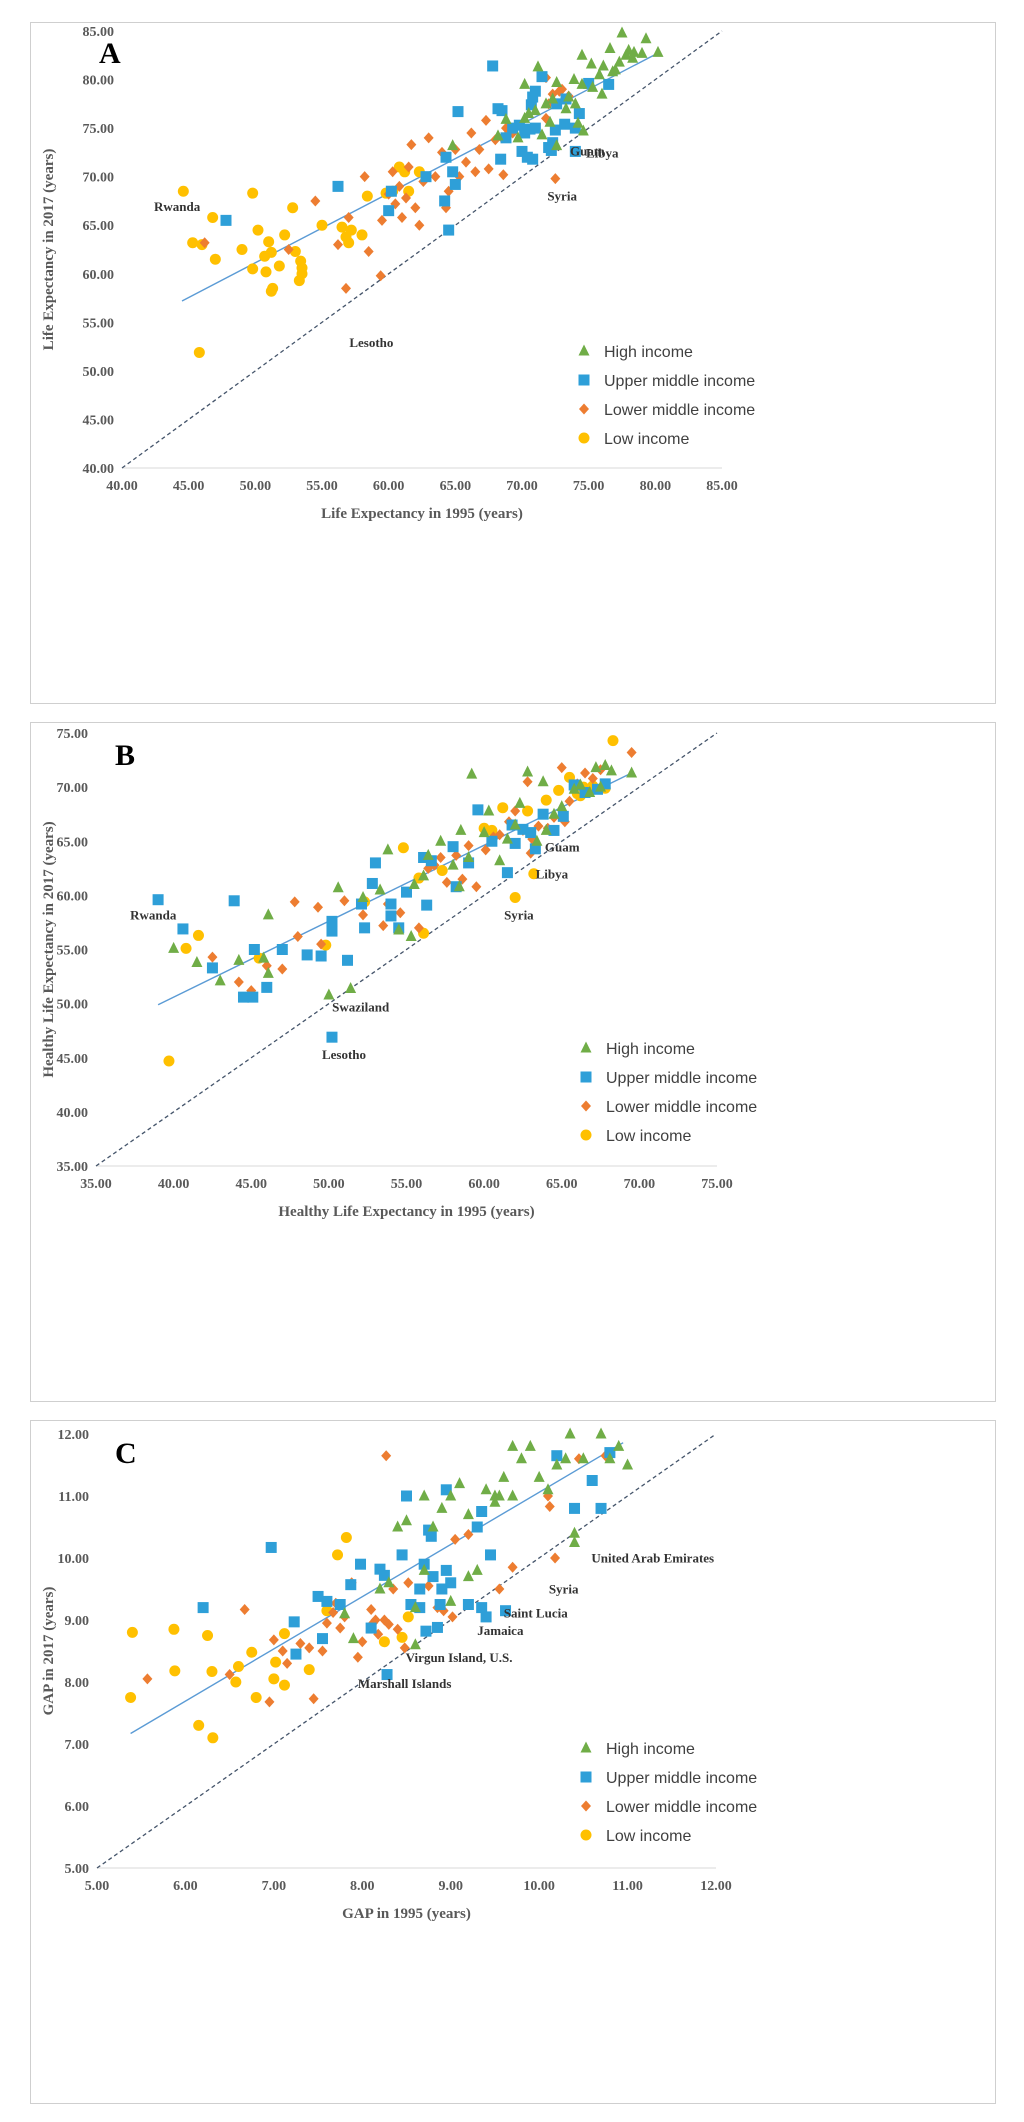  I want to click on series-high-income, so click(555, 88).